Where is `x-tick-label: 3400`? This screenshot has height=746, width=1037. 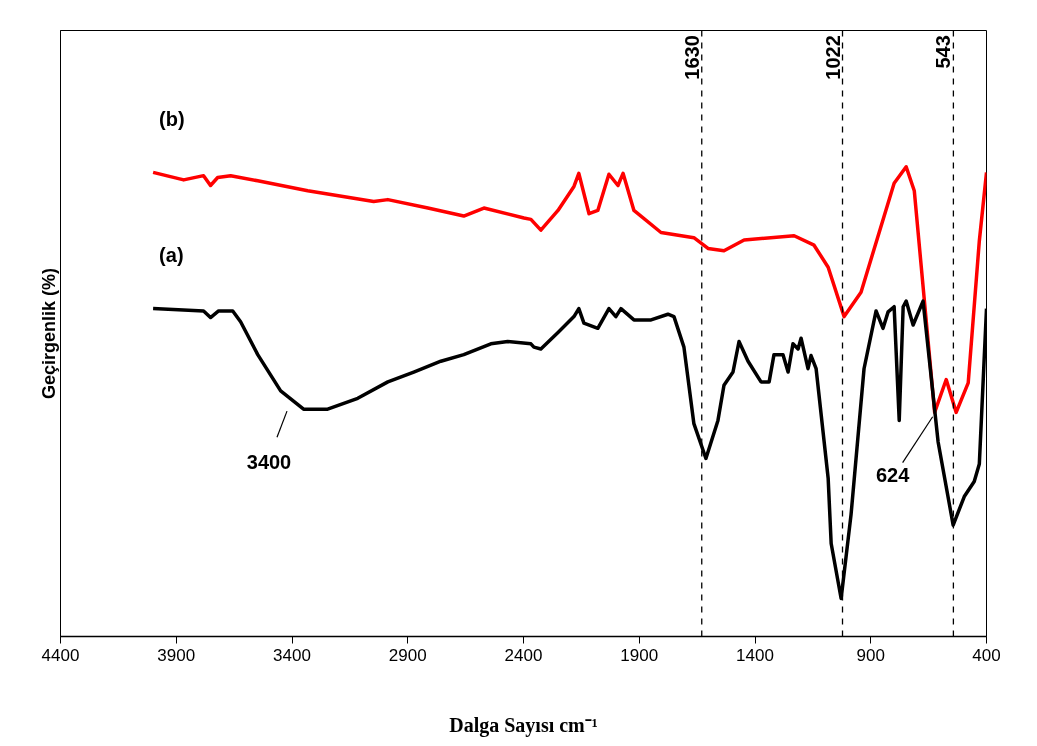 x-tick-label: 3400 is located at coordinates (292, 655).